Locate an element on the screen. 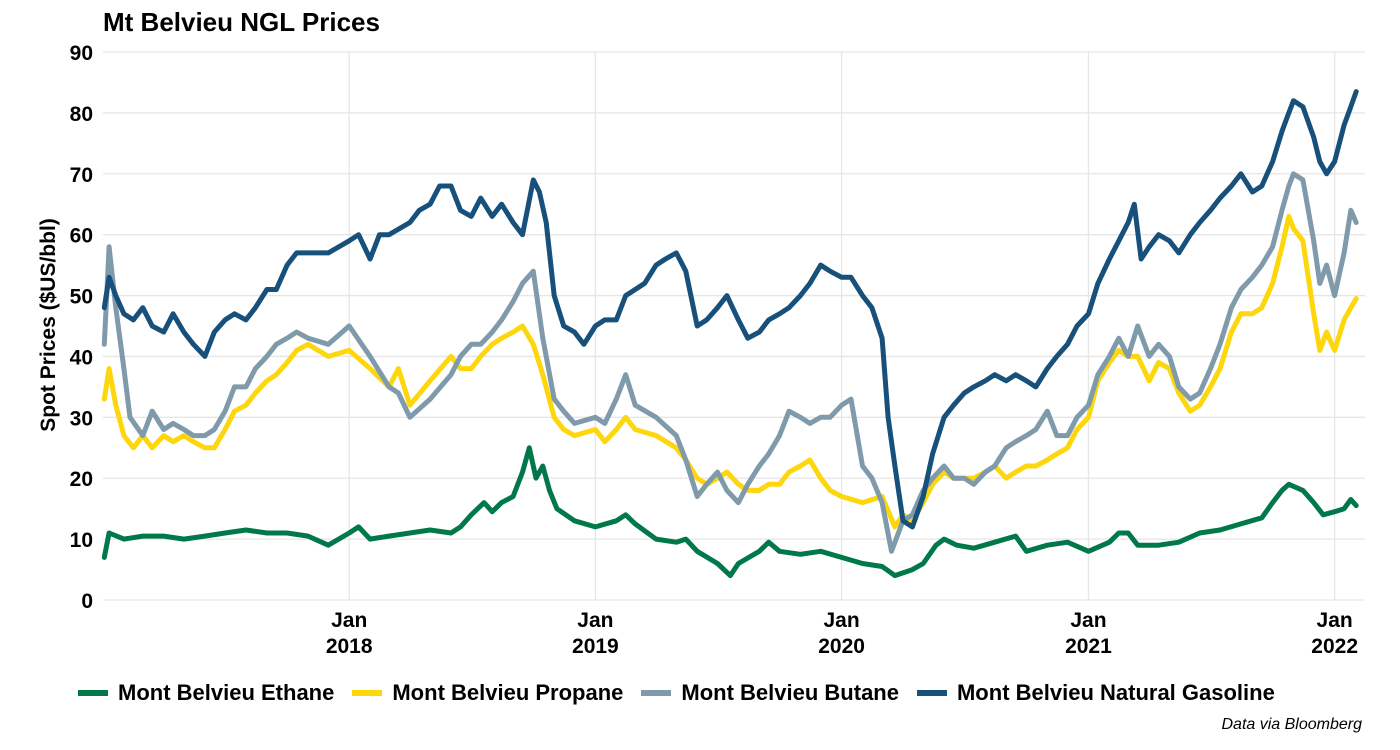 The height and width of the screenshot is (750, 1400). legend-label: Mont Belvieu Butane is located at coordinates (790, 692).